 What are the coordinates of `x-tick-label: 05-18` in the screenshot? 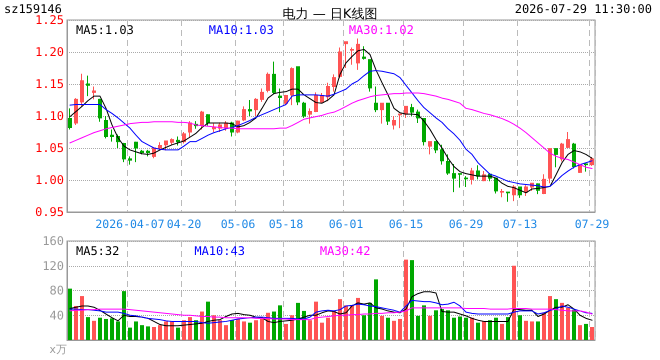 It's located at (286, 224).